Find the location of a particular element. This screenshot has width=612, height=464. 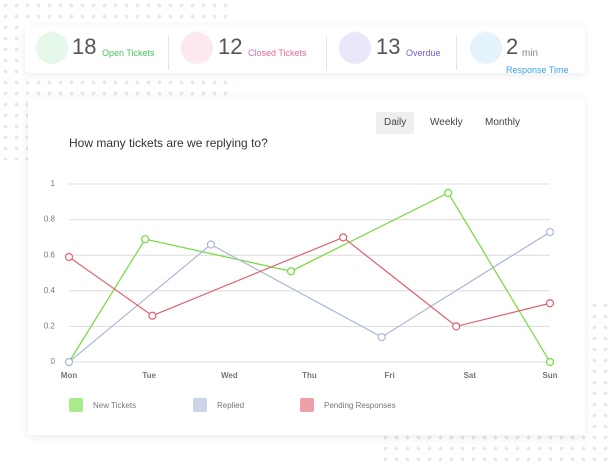

icon-time is located at coordinates (486, 48).